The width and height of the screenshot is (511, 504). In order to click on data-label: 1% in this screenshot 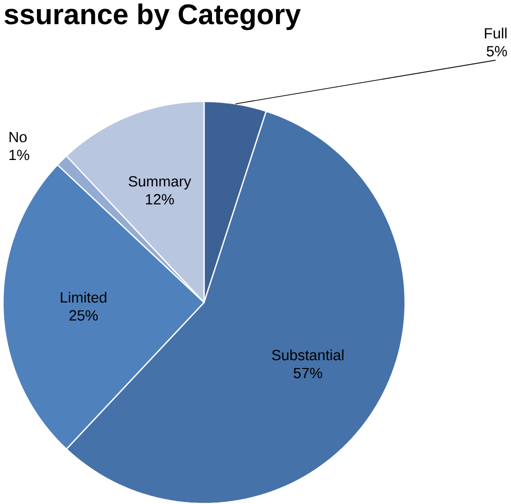, I will do `click(20, 155)`.